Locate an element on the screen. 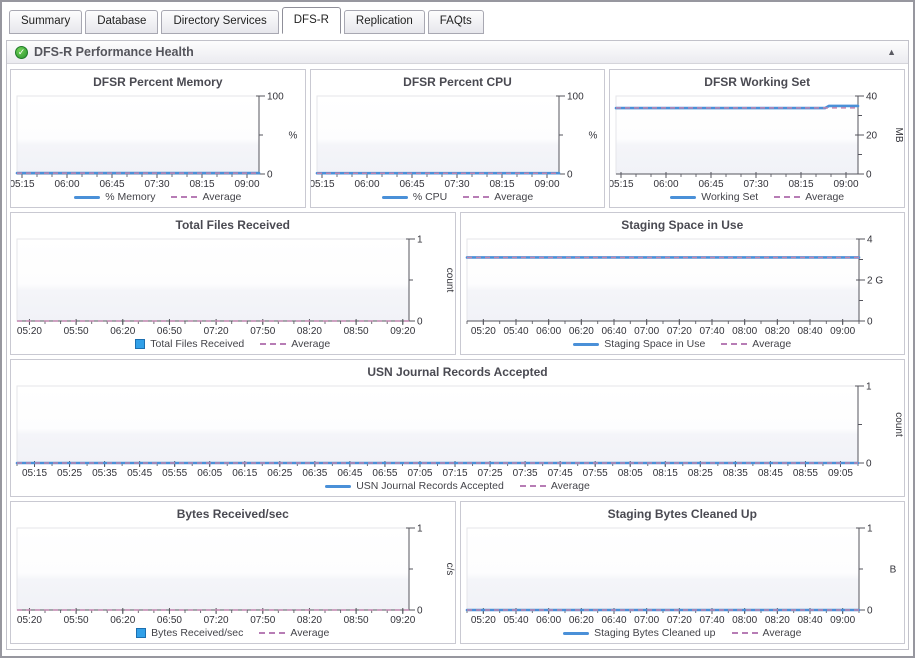 The width and height of the screenshot is (915, 658). tab-summary: Summary is located at coordinates (46, 22).